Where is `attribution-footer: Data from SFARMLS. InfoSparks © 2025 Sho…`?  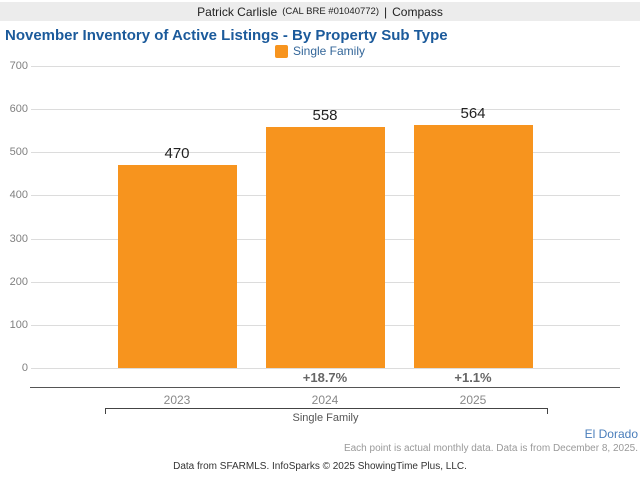 attribution-footer: Data from SFARMLS. InfoSparks © 2025 Sho… is located at coordinates (320, 466).